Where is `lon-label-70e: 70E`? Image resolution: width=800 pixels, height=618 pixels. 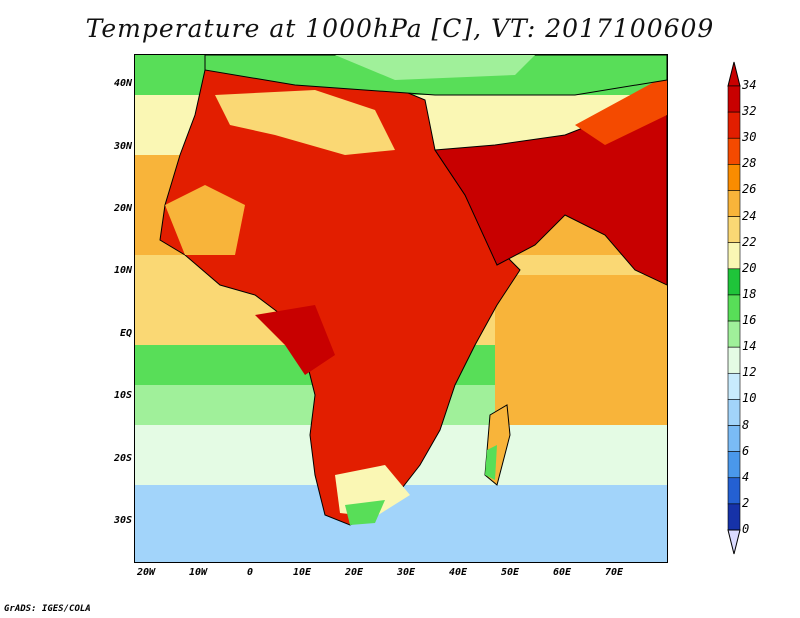
lon-label-70e: 70E is located at coordinates (614, 572).